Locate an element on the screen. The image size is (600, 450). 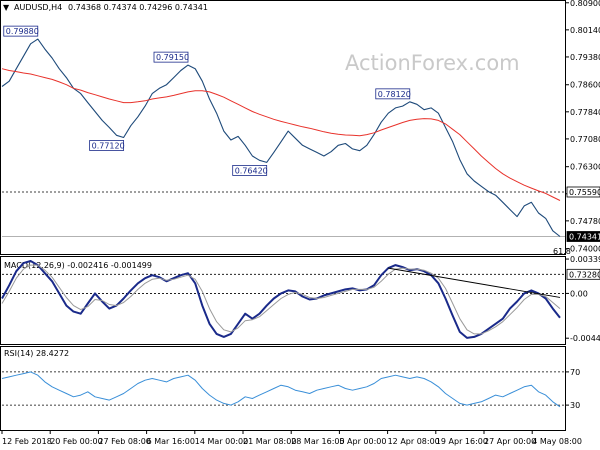
level-label: 0.73280 is located at coordinates (584, 274).